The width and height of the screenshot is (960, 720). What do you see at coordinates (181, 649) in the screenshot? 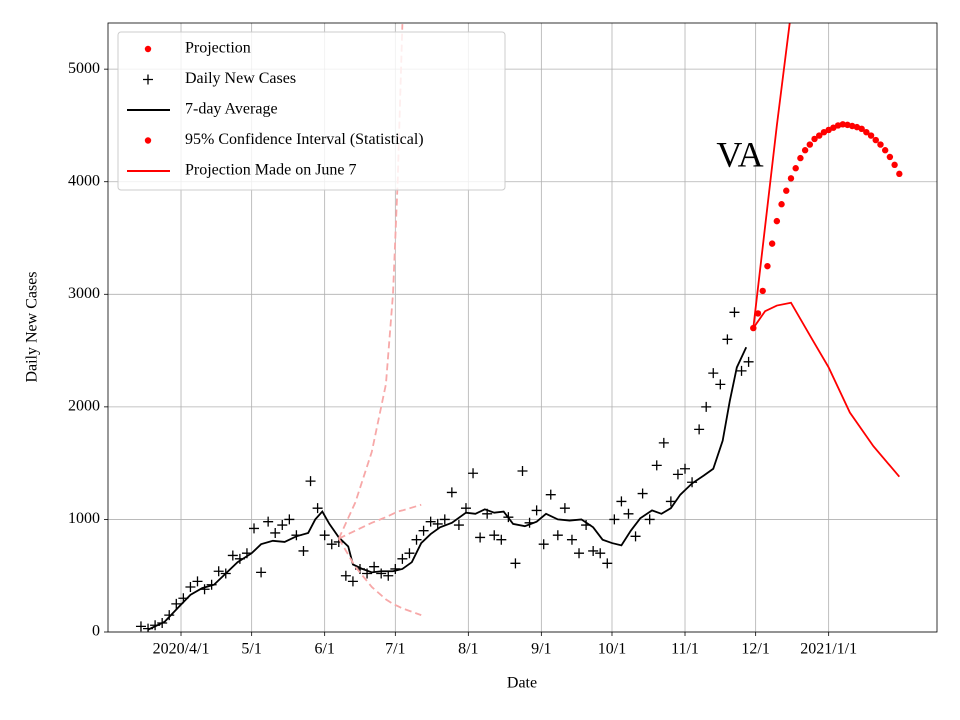
I see `x-tick-label: 2020/4/1` at bounding box center [181, 649].